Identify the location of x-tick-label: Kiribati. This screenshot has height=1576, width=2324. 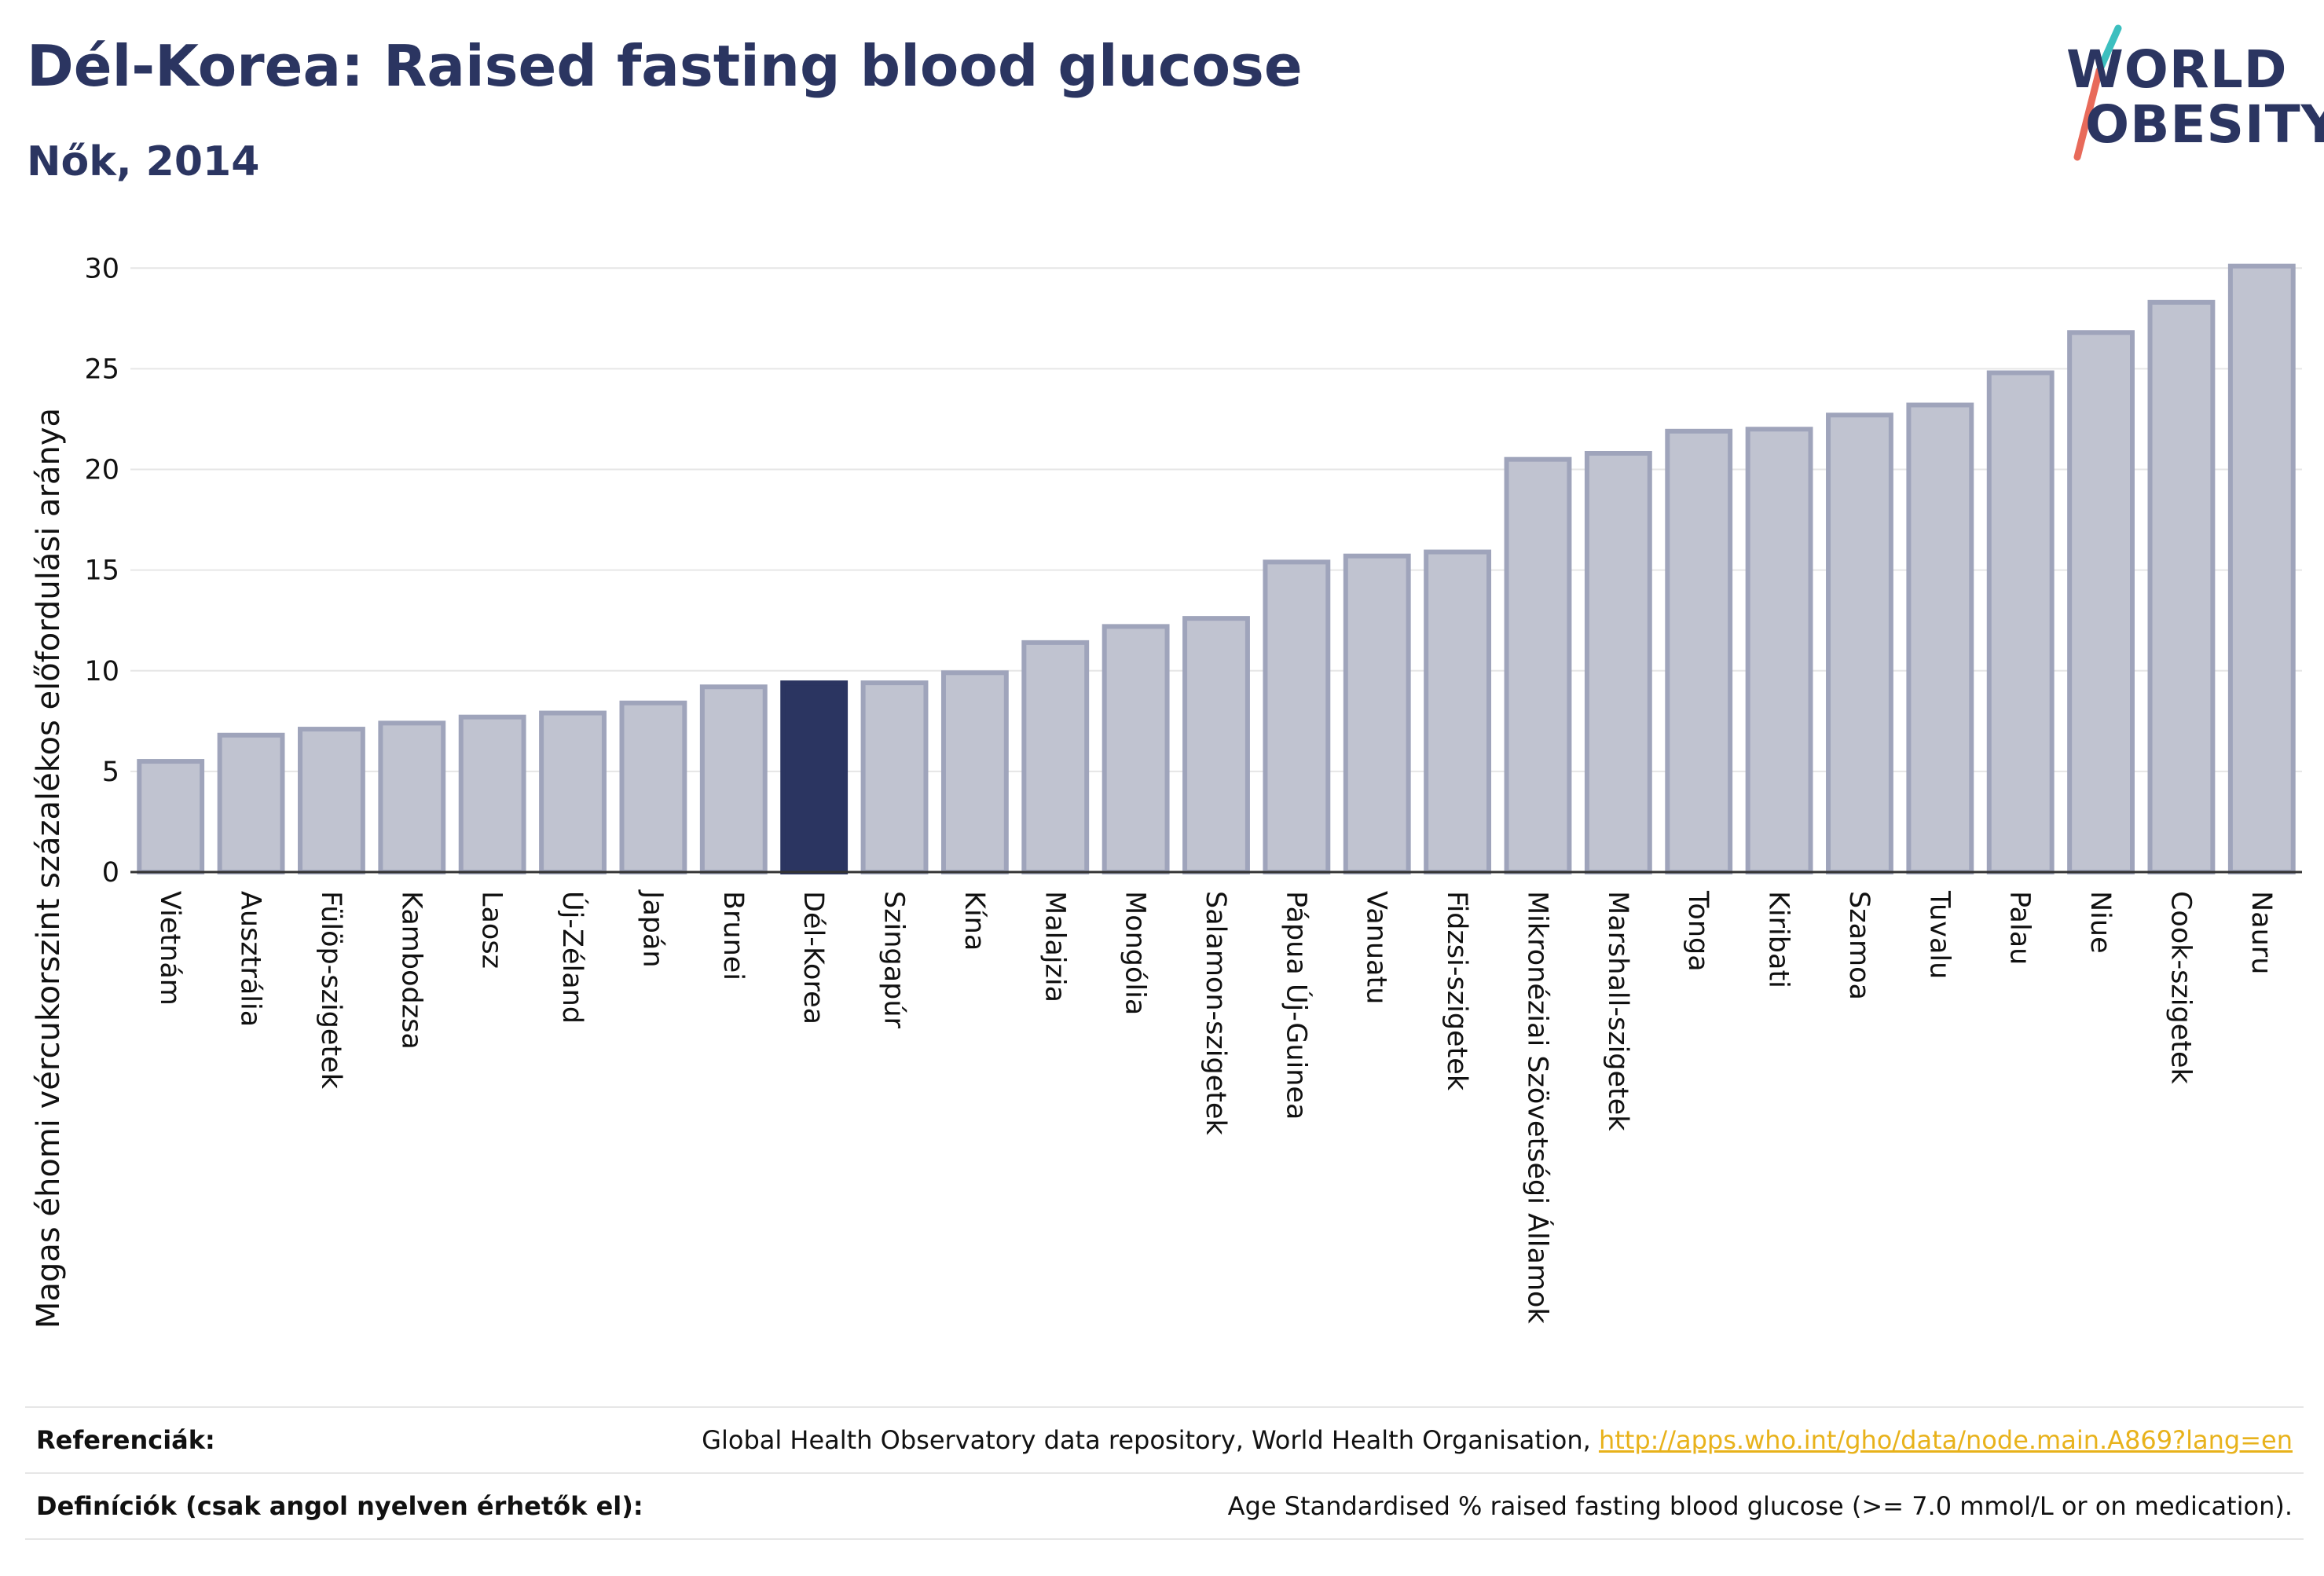
(1778, 939).